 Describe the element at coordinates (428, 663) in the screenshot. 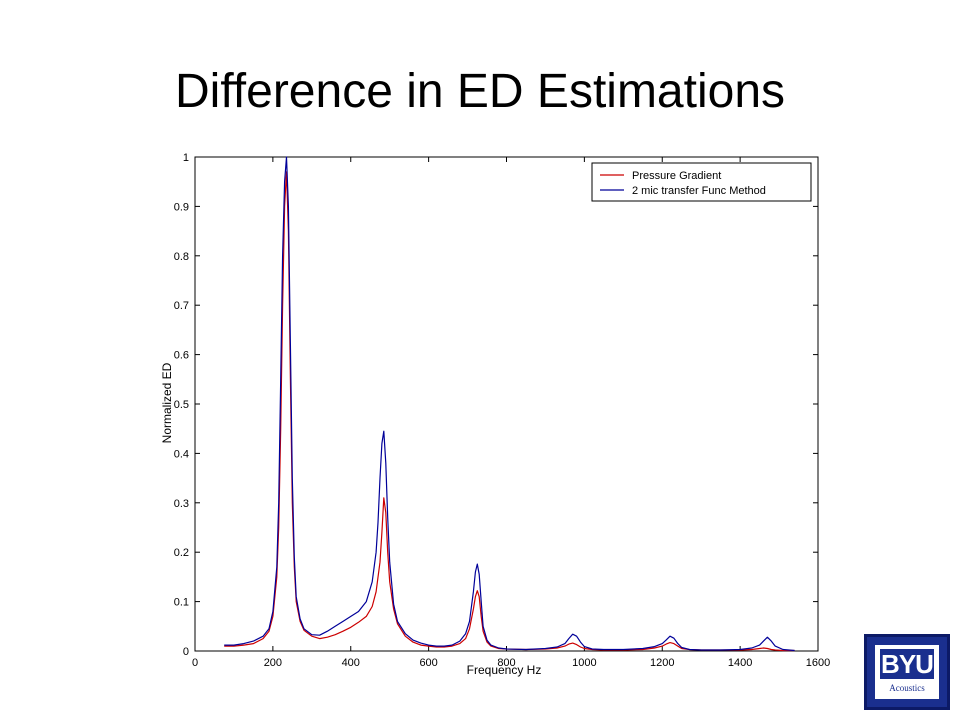

I see `x-tick-label: 600` at that location.